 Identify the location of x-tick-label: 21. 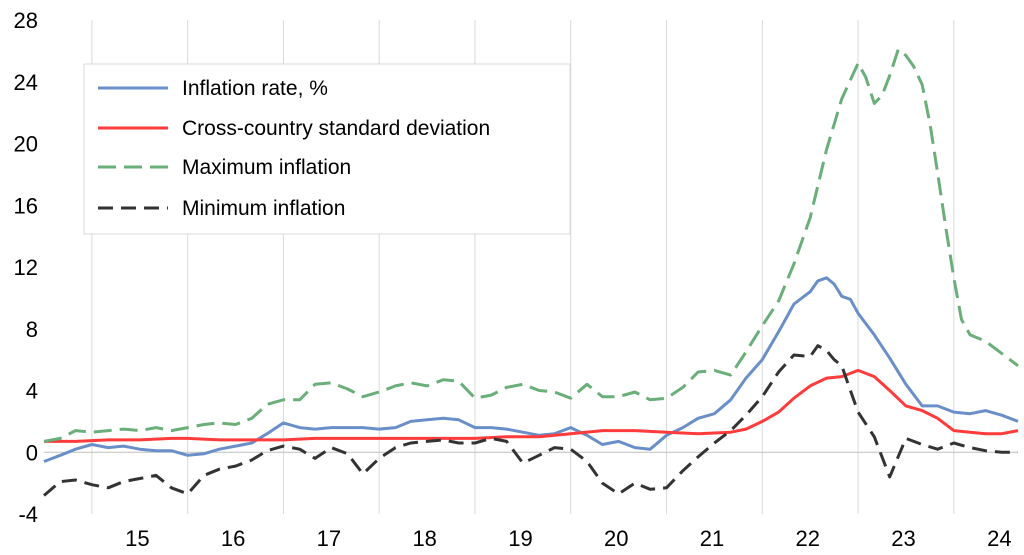
(712, 538).